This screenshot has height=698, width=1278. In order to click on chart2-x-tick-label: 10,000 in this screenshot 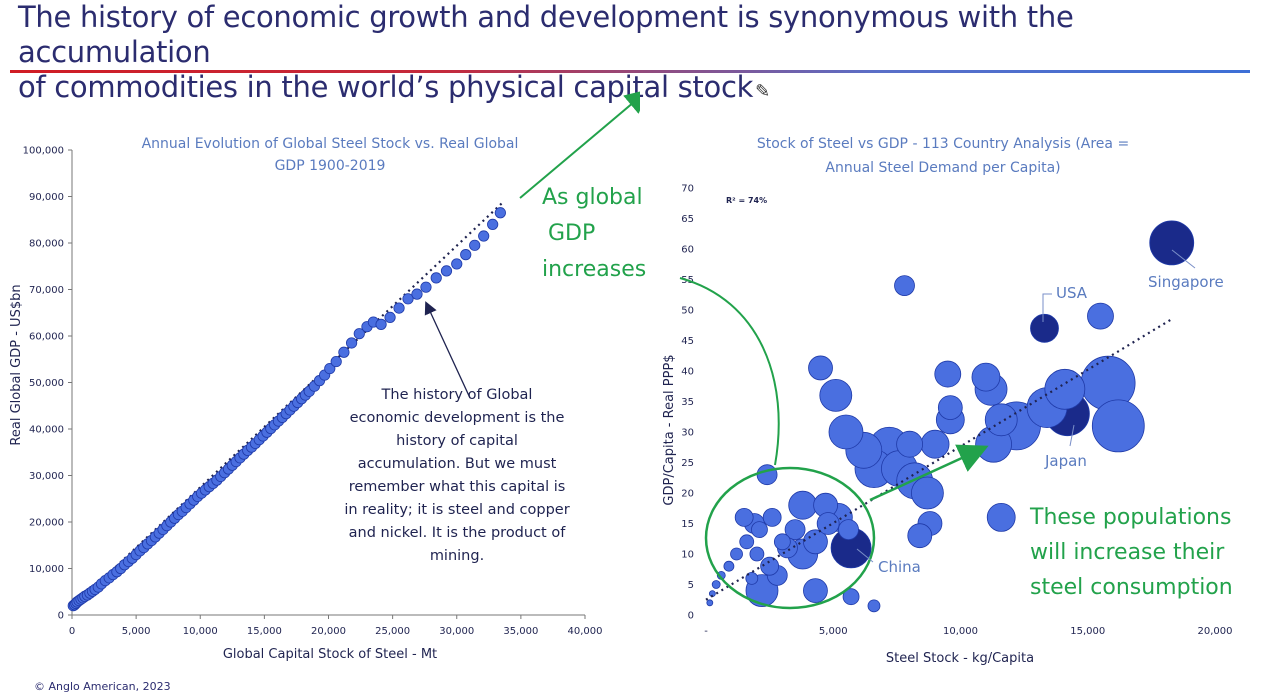, I will do `click(960, 631)`.